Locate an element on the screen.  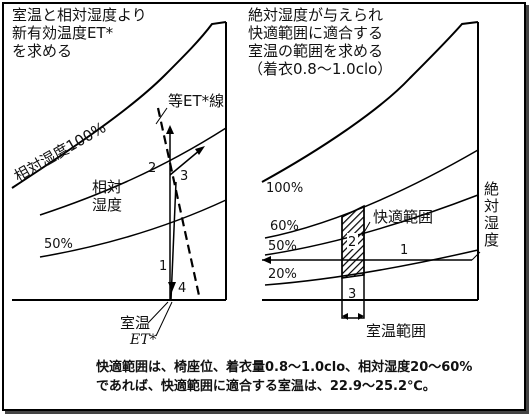
rh50-curve-right is located at coordinates (371, 225).